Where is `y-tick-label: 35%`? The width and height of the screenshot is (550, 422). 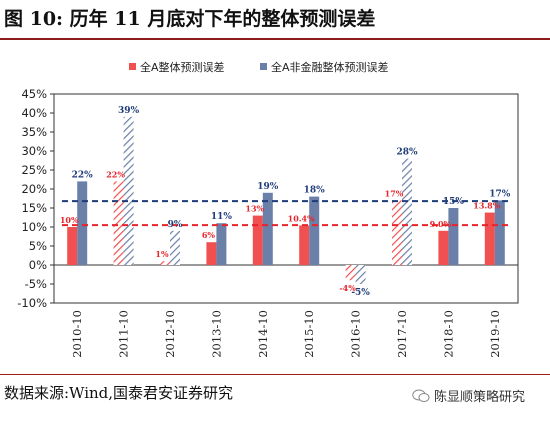
y-tick-label: 35% is located at coordinates (34, 132).